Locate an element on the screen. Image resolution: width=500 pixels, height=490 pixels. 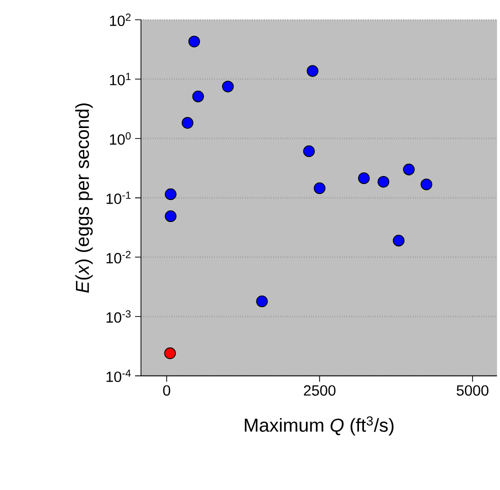
y-tick-label: 10$^{-1}$ is located at coordinates (118, 198).